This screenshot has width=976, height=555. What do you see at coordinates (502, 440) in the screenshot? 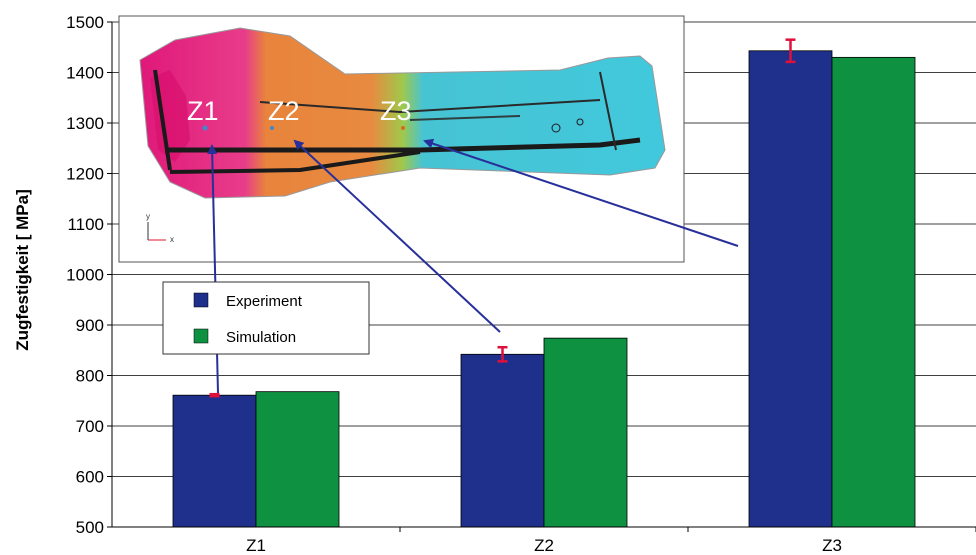
I see `bar-experiment-z2` at bounding box center [502, 440].